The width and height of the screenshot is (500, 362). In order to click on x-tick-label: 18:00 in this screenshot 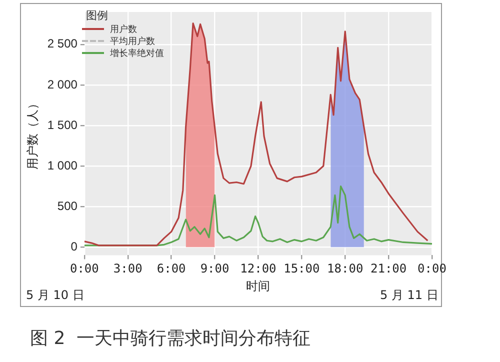, I will do `click(345, 269)`.